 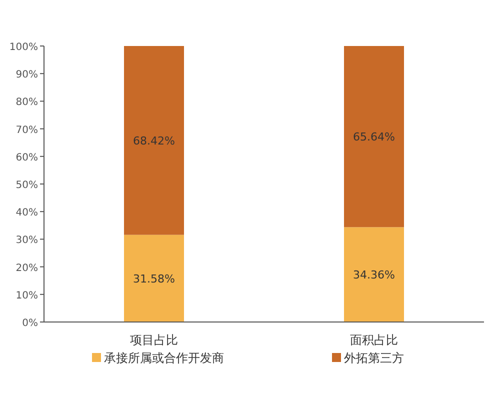 I want to click on x-tick-label: 面积占比, so click(x=374, y=340).